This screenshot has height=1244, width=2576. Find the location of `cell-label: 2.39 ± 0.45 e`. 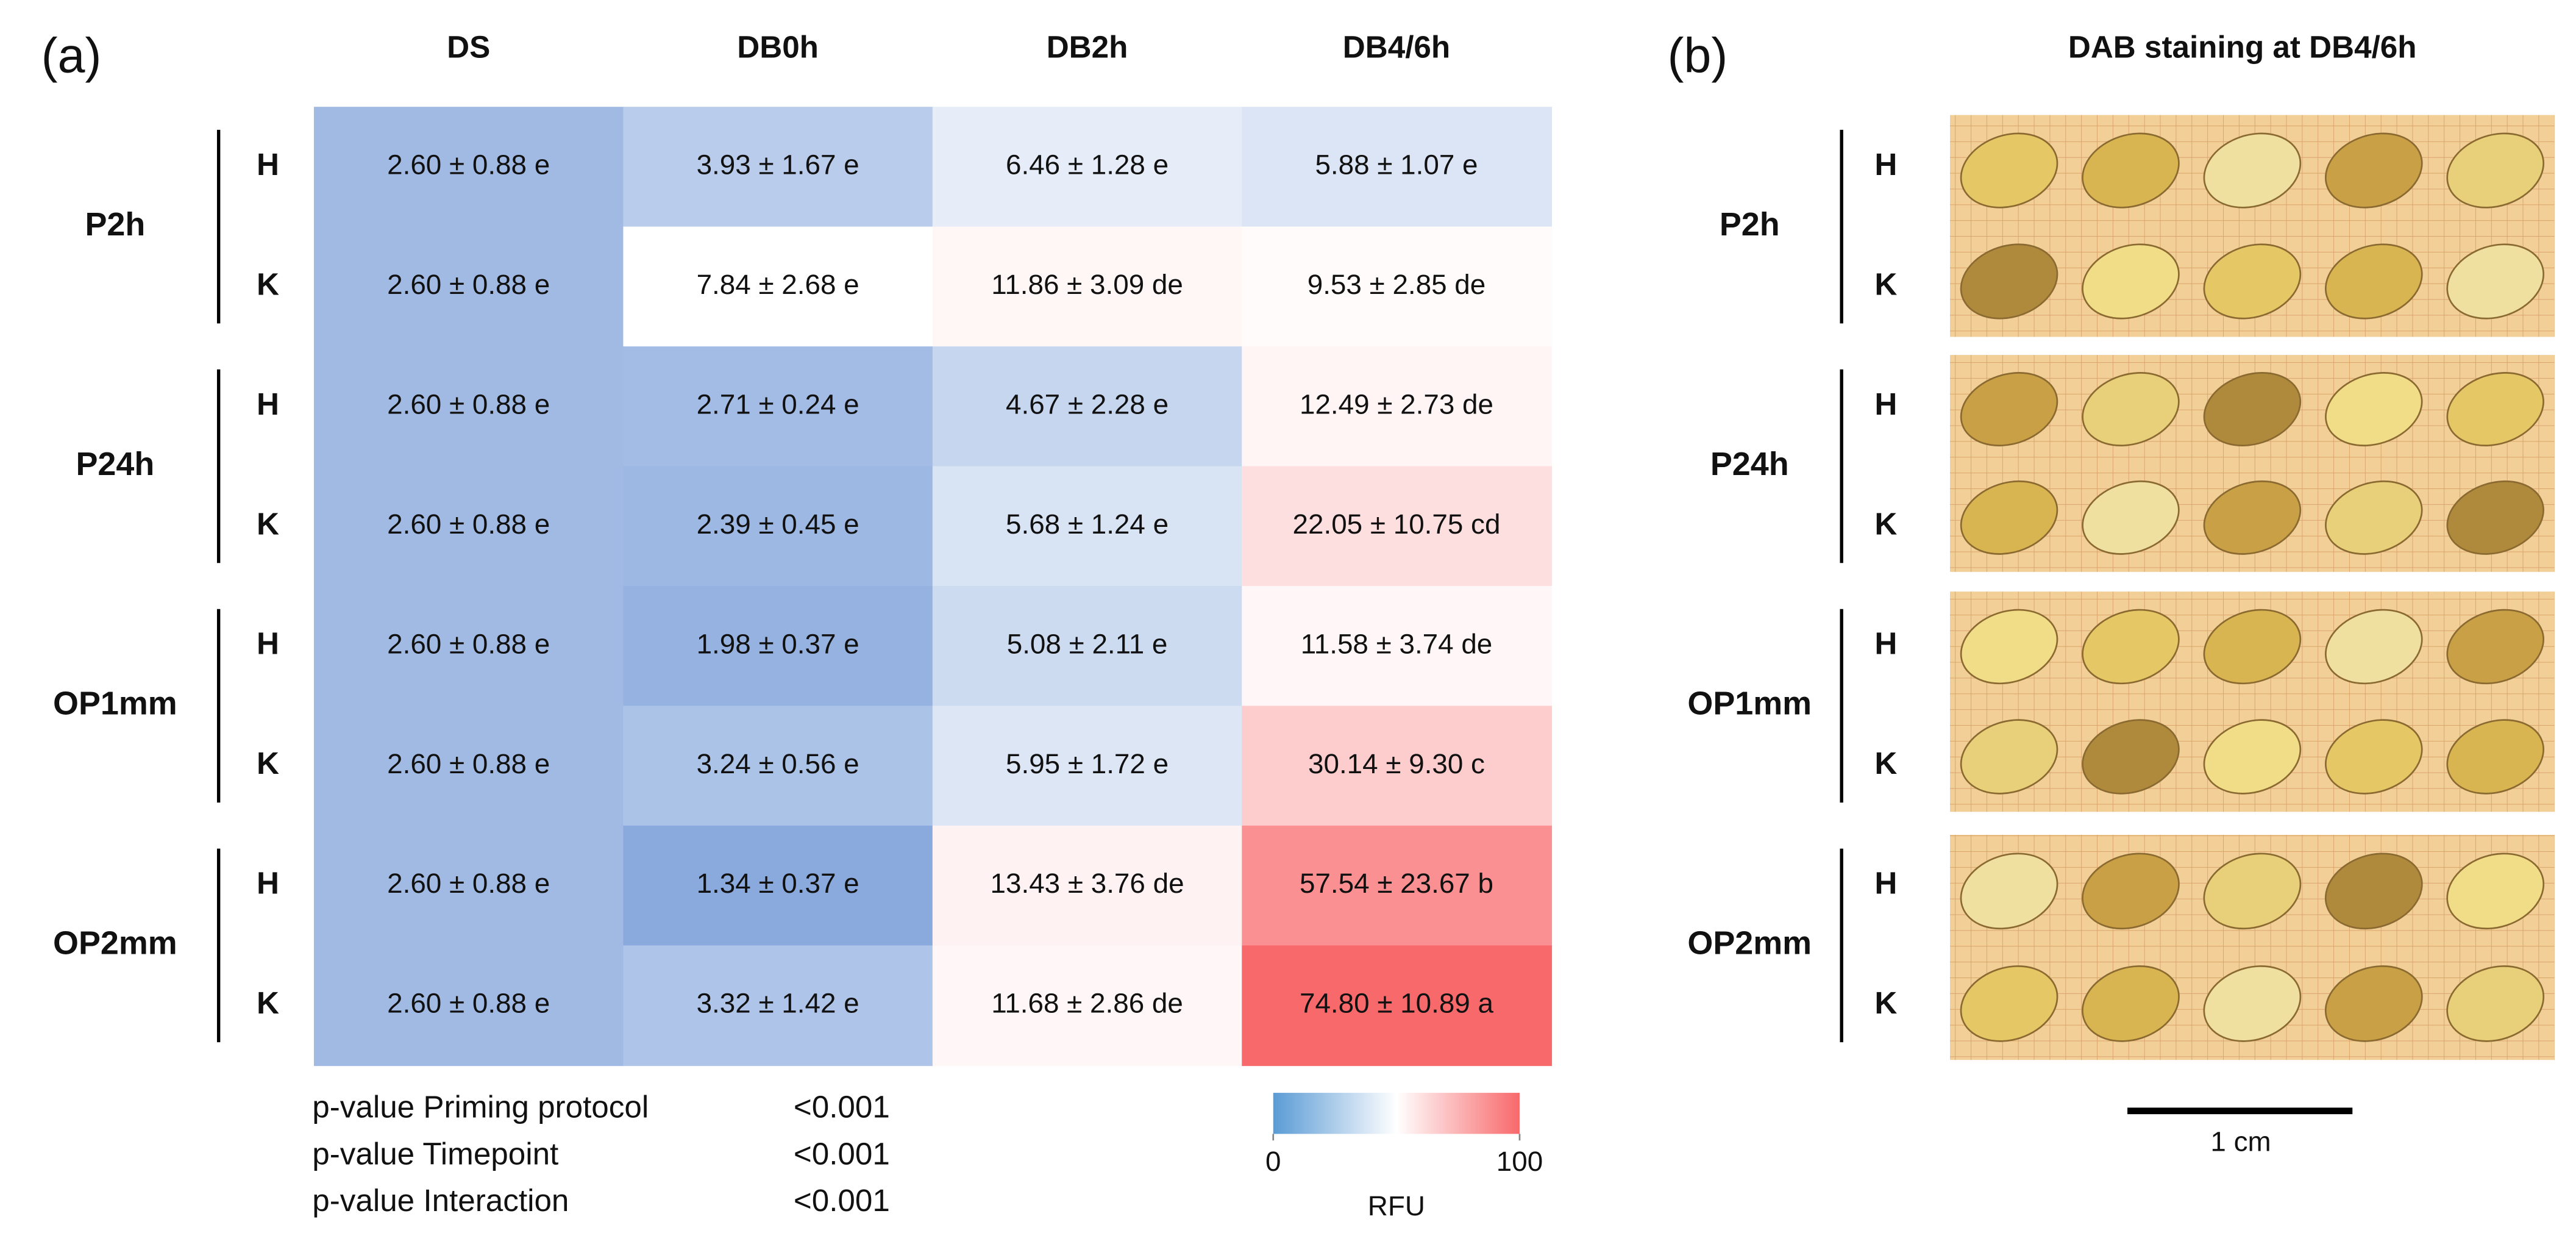

cell-label: 2.39 ± 0.45 e is located at coordinates (778, 525).